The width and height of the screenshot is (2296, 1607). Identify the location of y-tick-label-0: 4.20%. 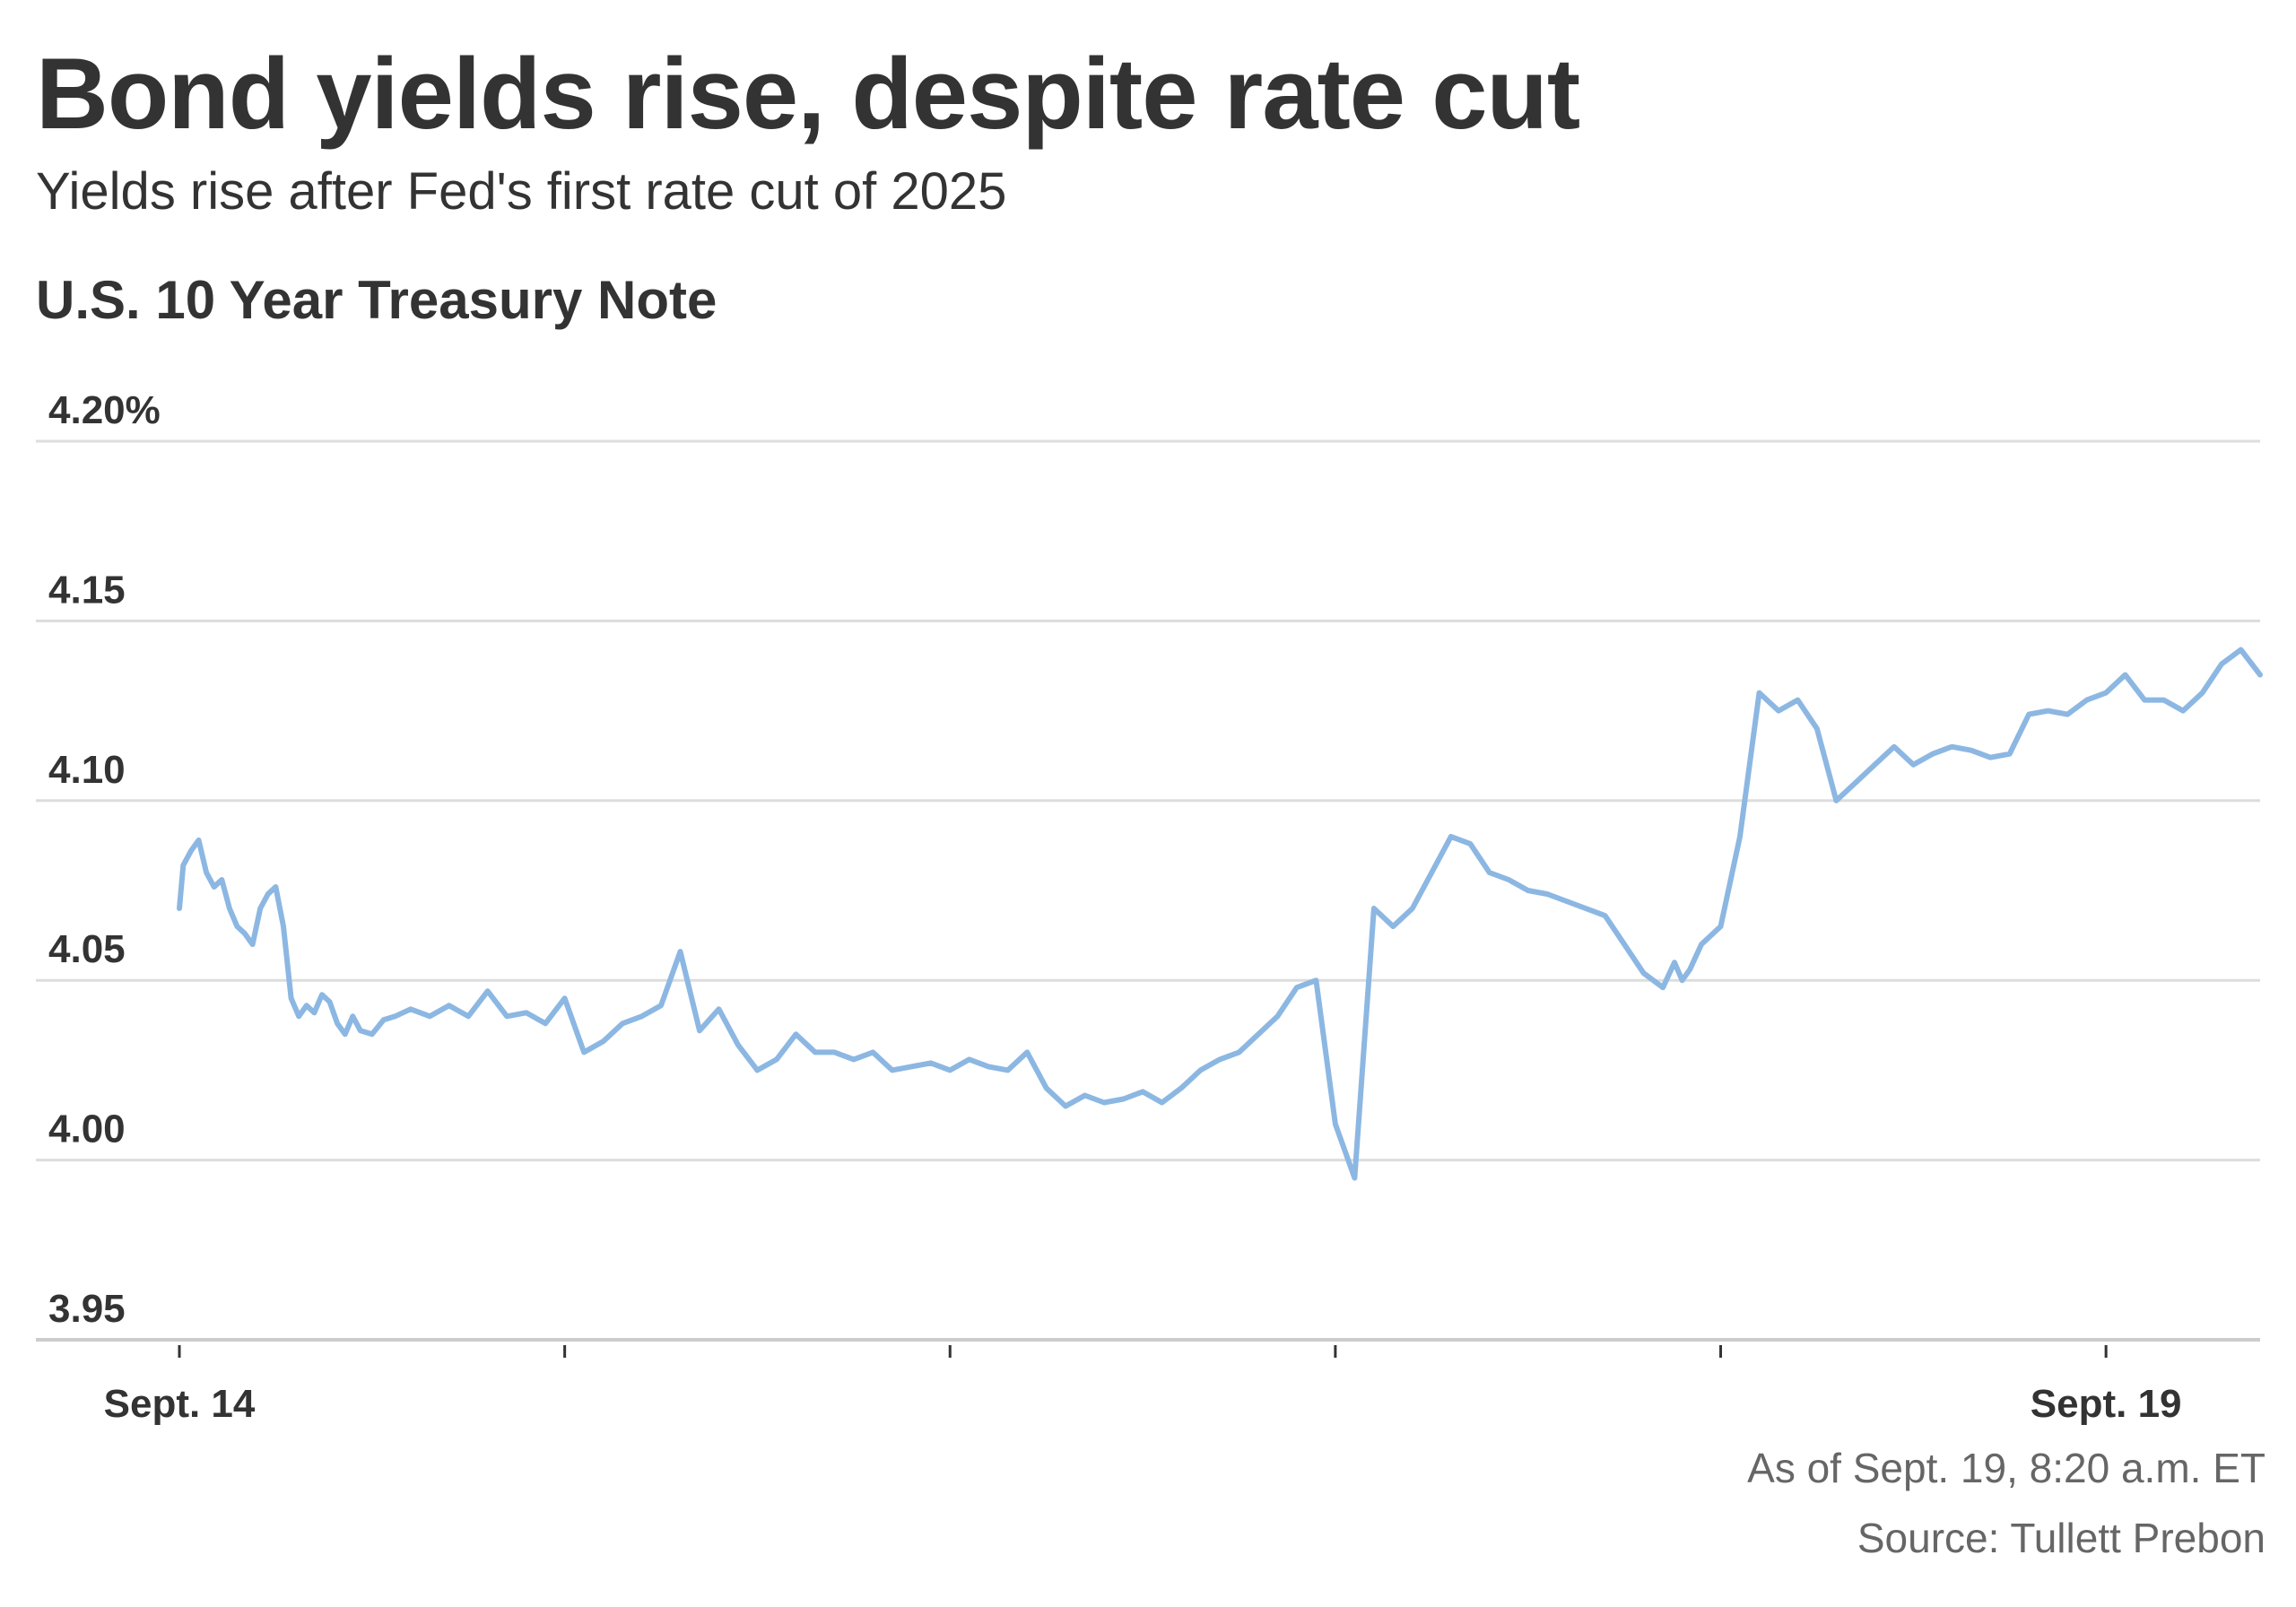
(104, 410).